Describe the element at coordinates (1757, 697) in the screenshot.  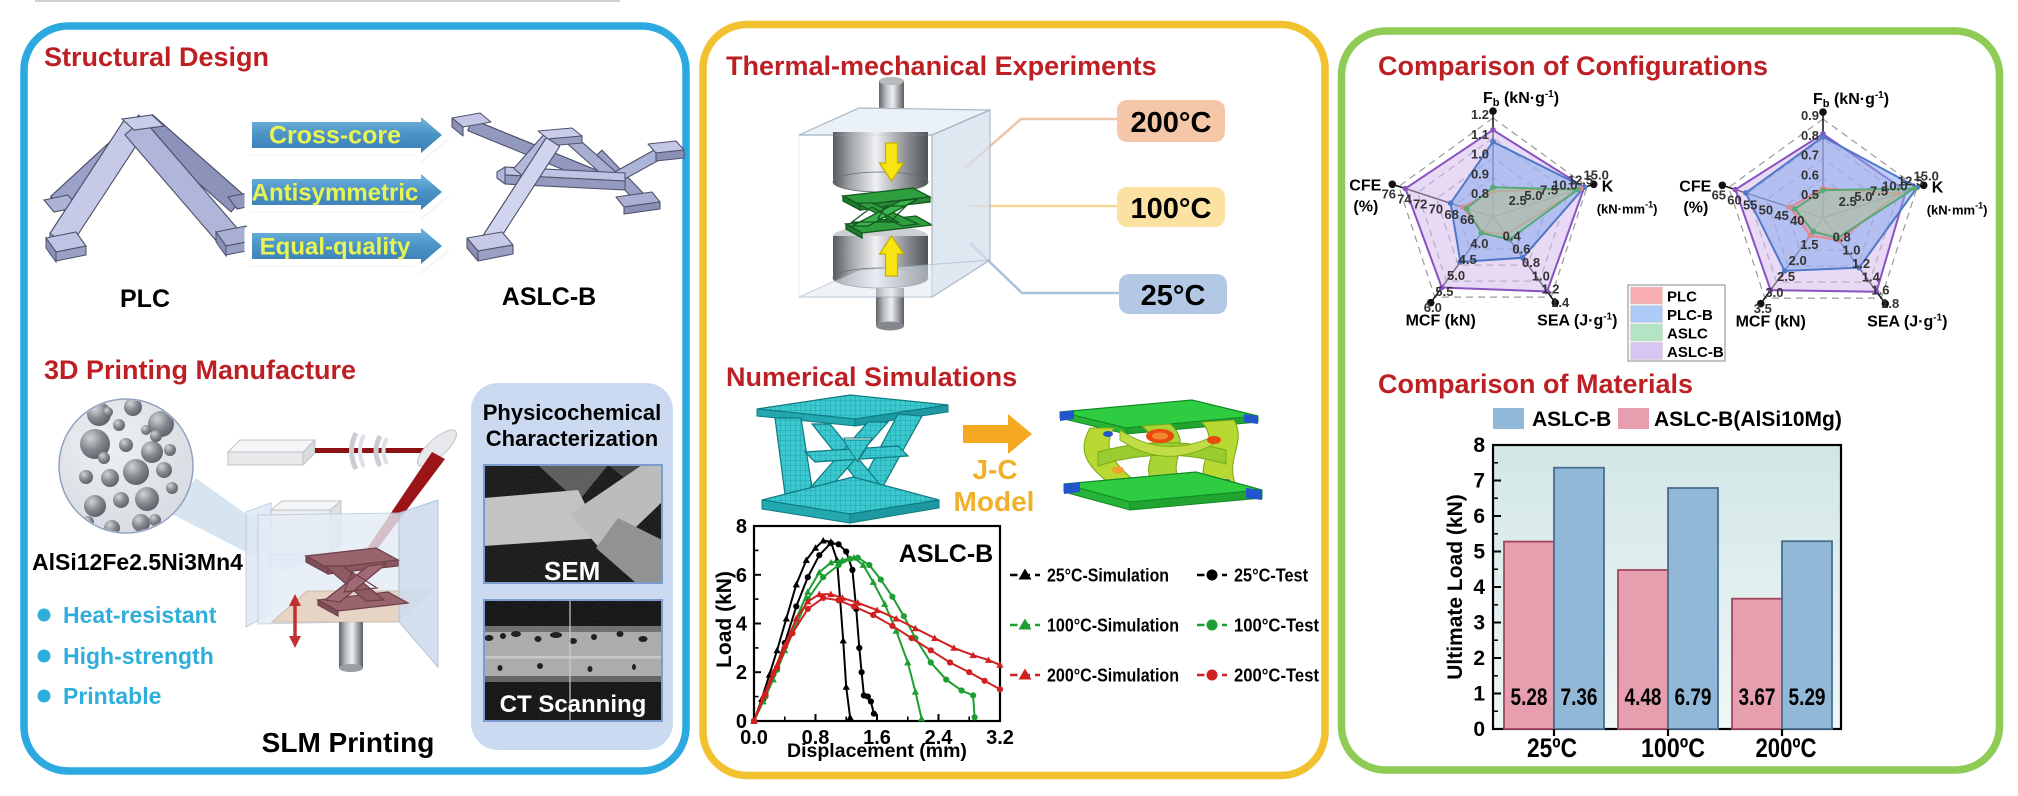
I see `svg-text: 3.67` at that location.